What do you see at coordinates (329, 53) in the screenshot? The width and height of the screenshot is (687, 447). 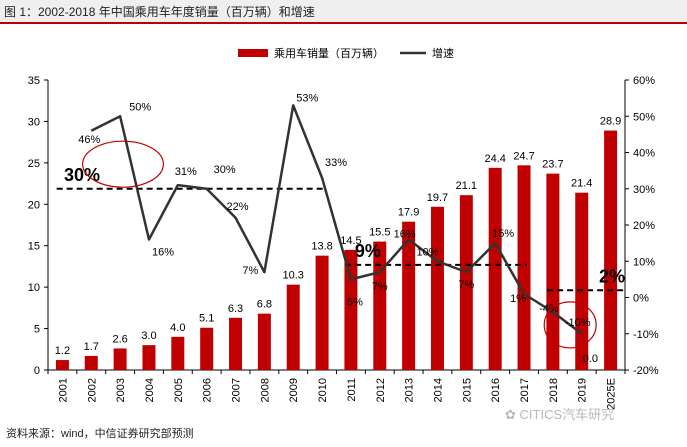 I see `legend-bar-label: 乘用车销量（百万辆）` at bounding box center [329, 53].